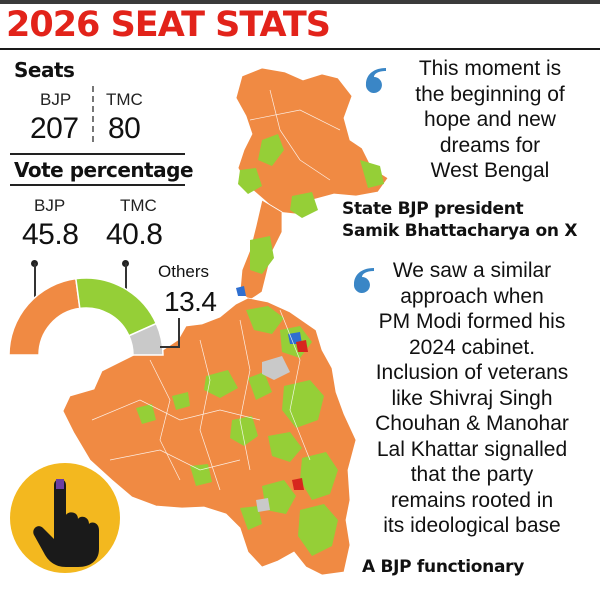 The image size is (600, 600). Describe the element at coordinates (472, 347) in the screenshot. I see `quote-2-line: 2024 cabinet.` at that location.